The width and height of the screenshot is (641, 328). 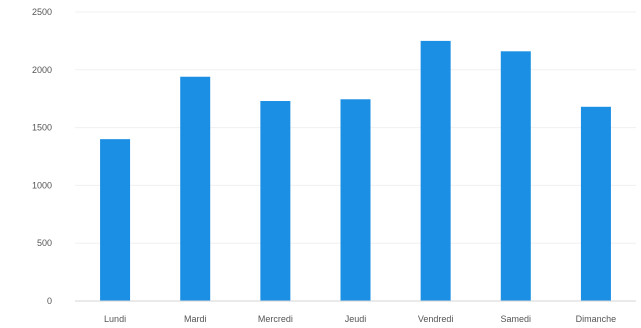 What do you see at coordinates (275, 201) in the screenshot?
I see `bar-mercredi` at bounding box center [275, 201].